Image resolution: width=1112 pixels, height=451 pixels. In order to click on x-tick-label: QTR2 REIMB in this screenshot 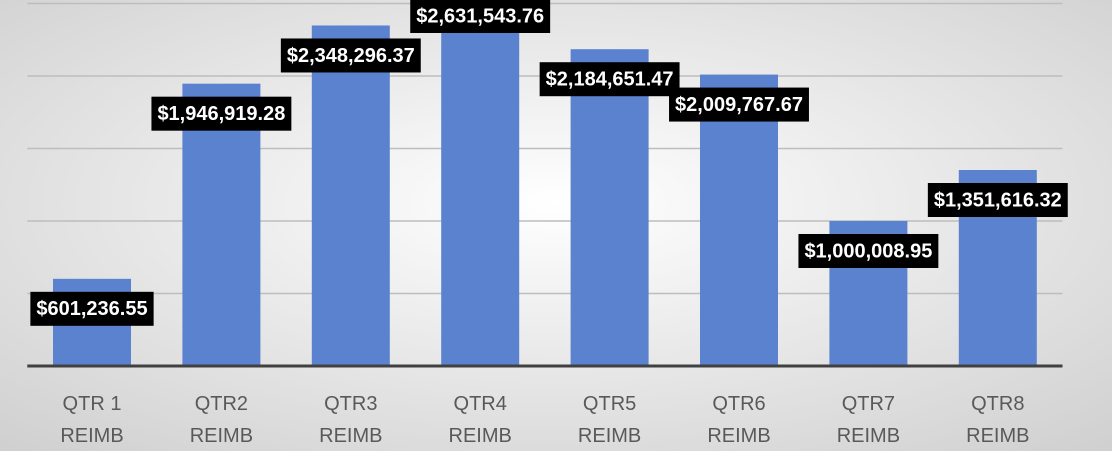, I will do `click(221, 420)`.